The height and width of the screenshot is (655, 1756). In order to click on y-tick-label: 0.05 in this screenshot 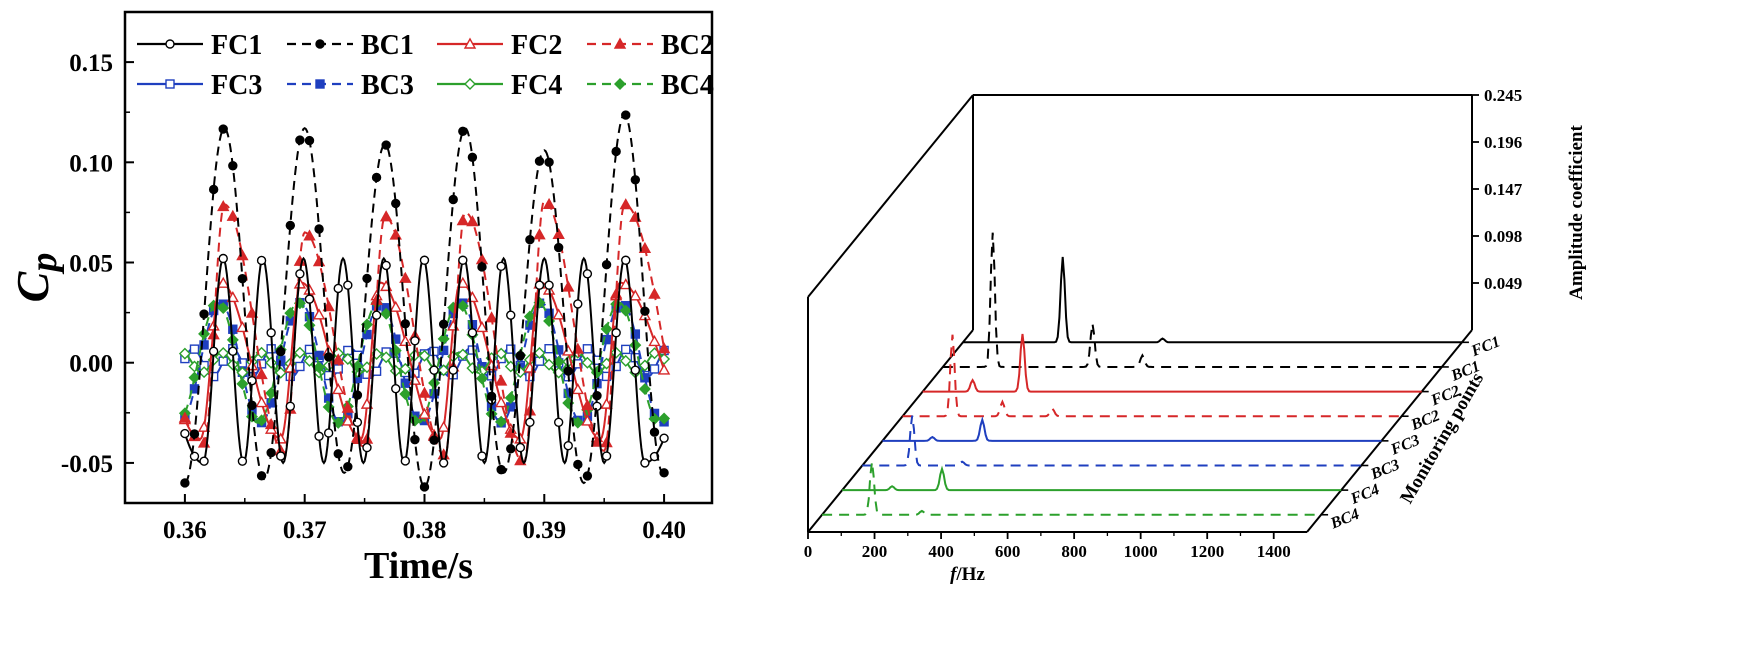, I will do `click(91, 264)`.